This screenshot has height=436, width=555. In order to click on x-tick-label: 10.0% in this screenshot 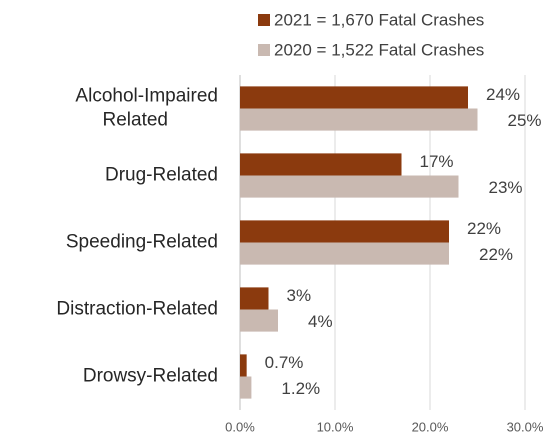, I will do `click(335, 426)`.